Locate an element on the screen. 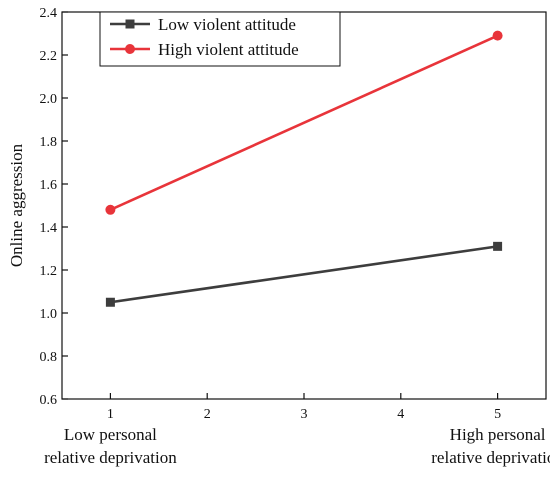 The image size is (550, 478). y-tick-label-0: 0.6 is located at coordinates (49, 400).